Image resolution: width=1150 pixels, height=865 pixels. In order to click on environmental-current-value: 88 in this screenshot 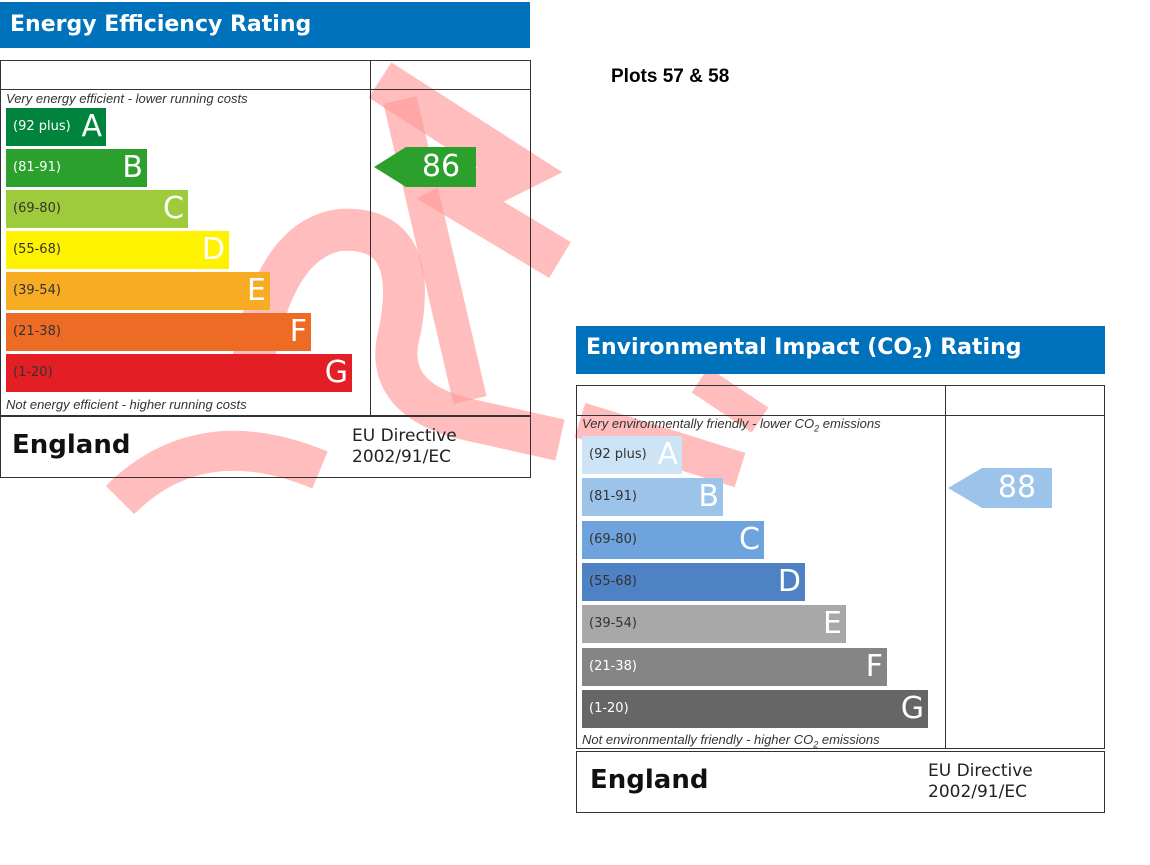, I will do `click(1017, 487)`.